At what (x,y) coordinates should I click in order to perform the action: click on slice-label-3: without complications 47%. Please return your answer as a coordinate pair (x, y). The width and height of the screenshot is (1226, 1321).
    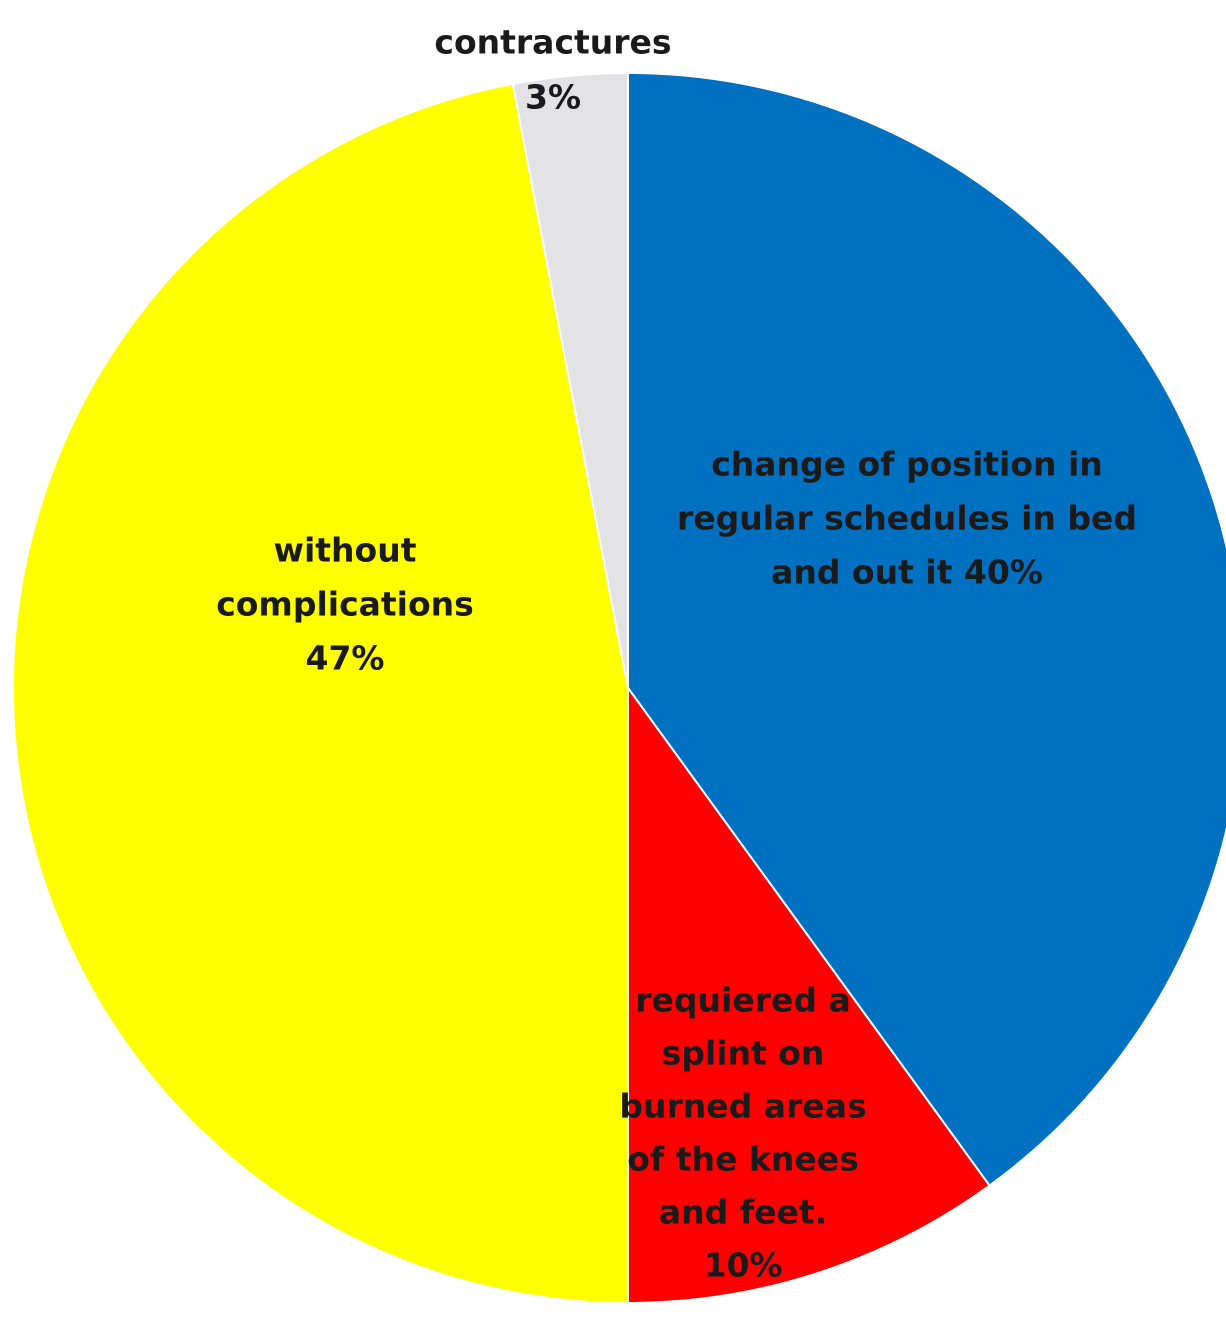
    Looking at the image, I should click on (345, 604).